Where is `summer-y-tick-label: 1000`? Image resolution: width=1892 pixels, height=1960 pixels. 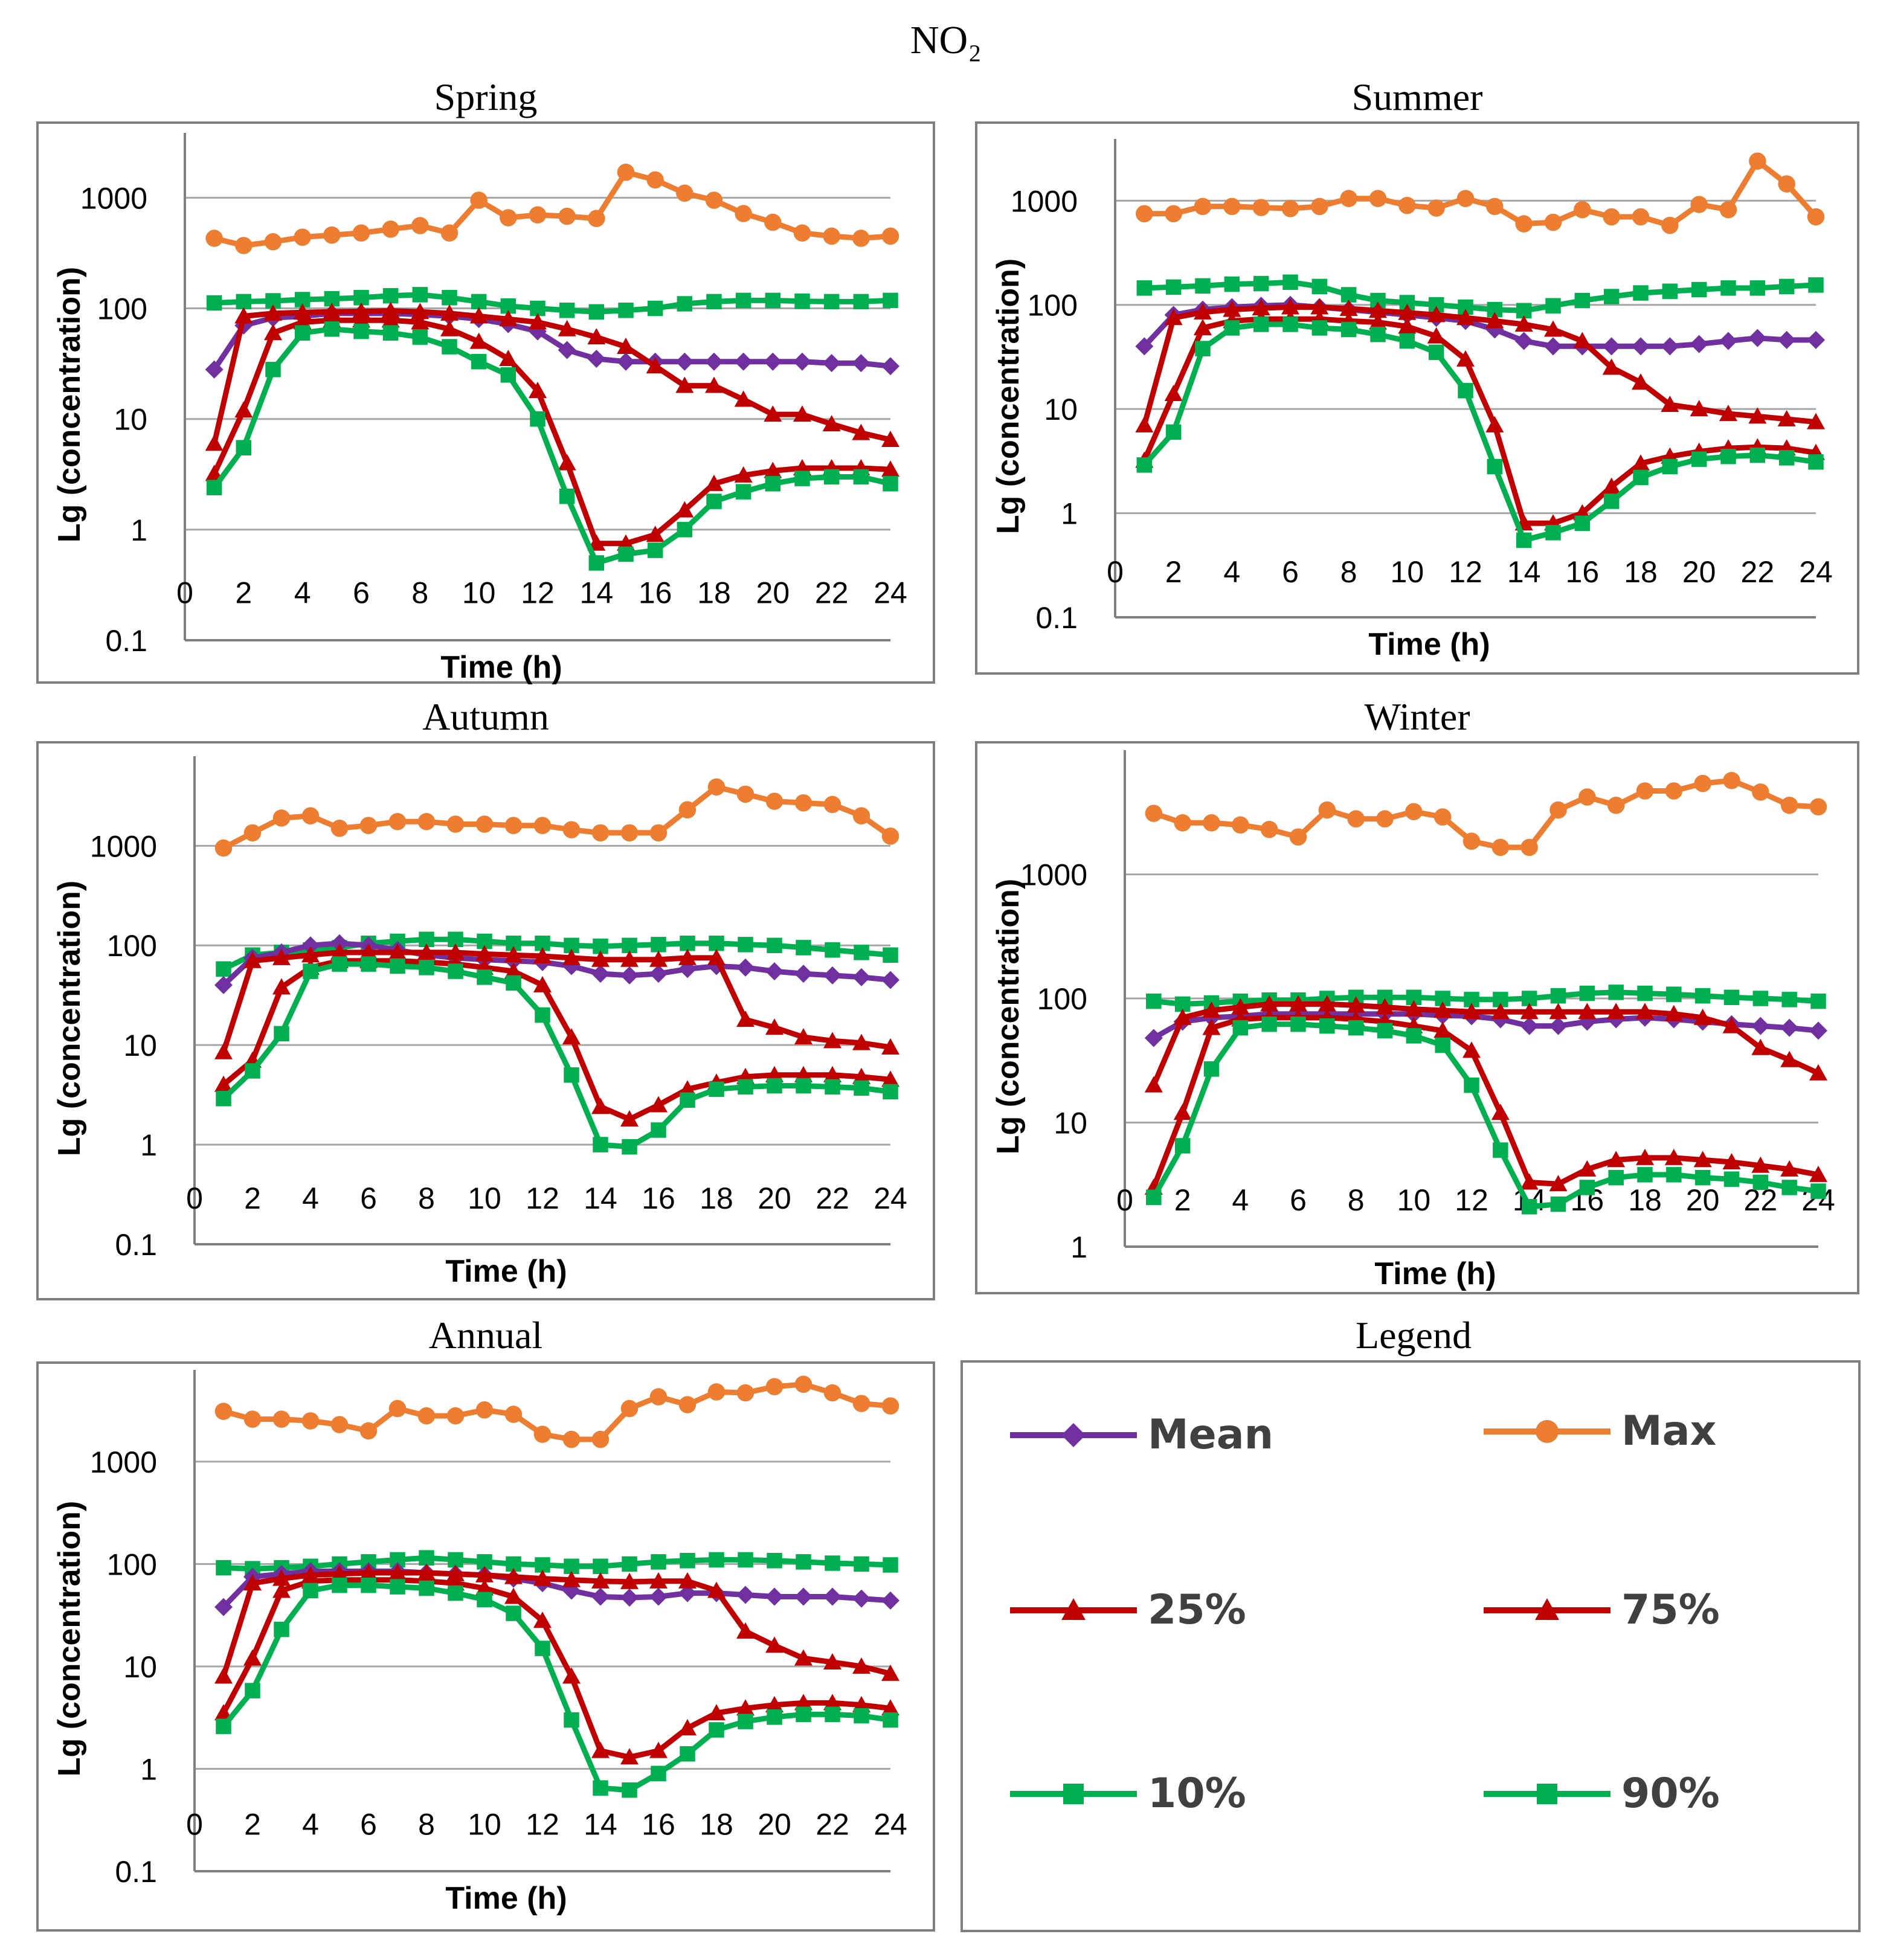
summer-y-tick-label: 1000 is located at coordinates (1044, 201).